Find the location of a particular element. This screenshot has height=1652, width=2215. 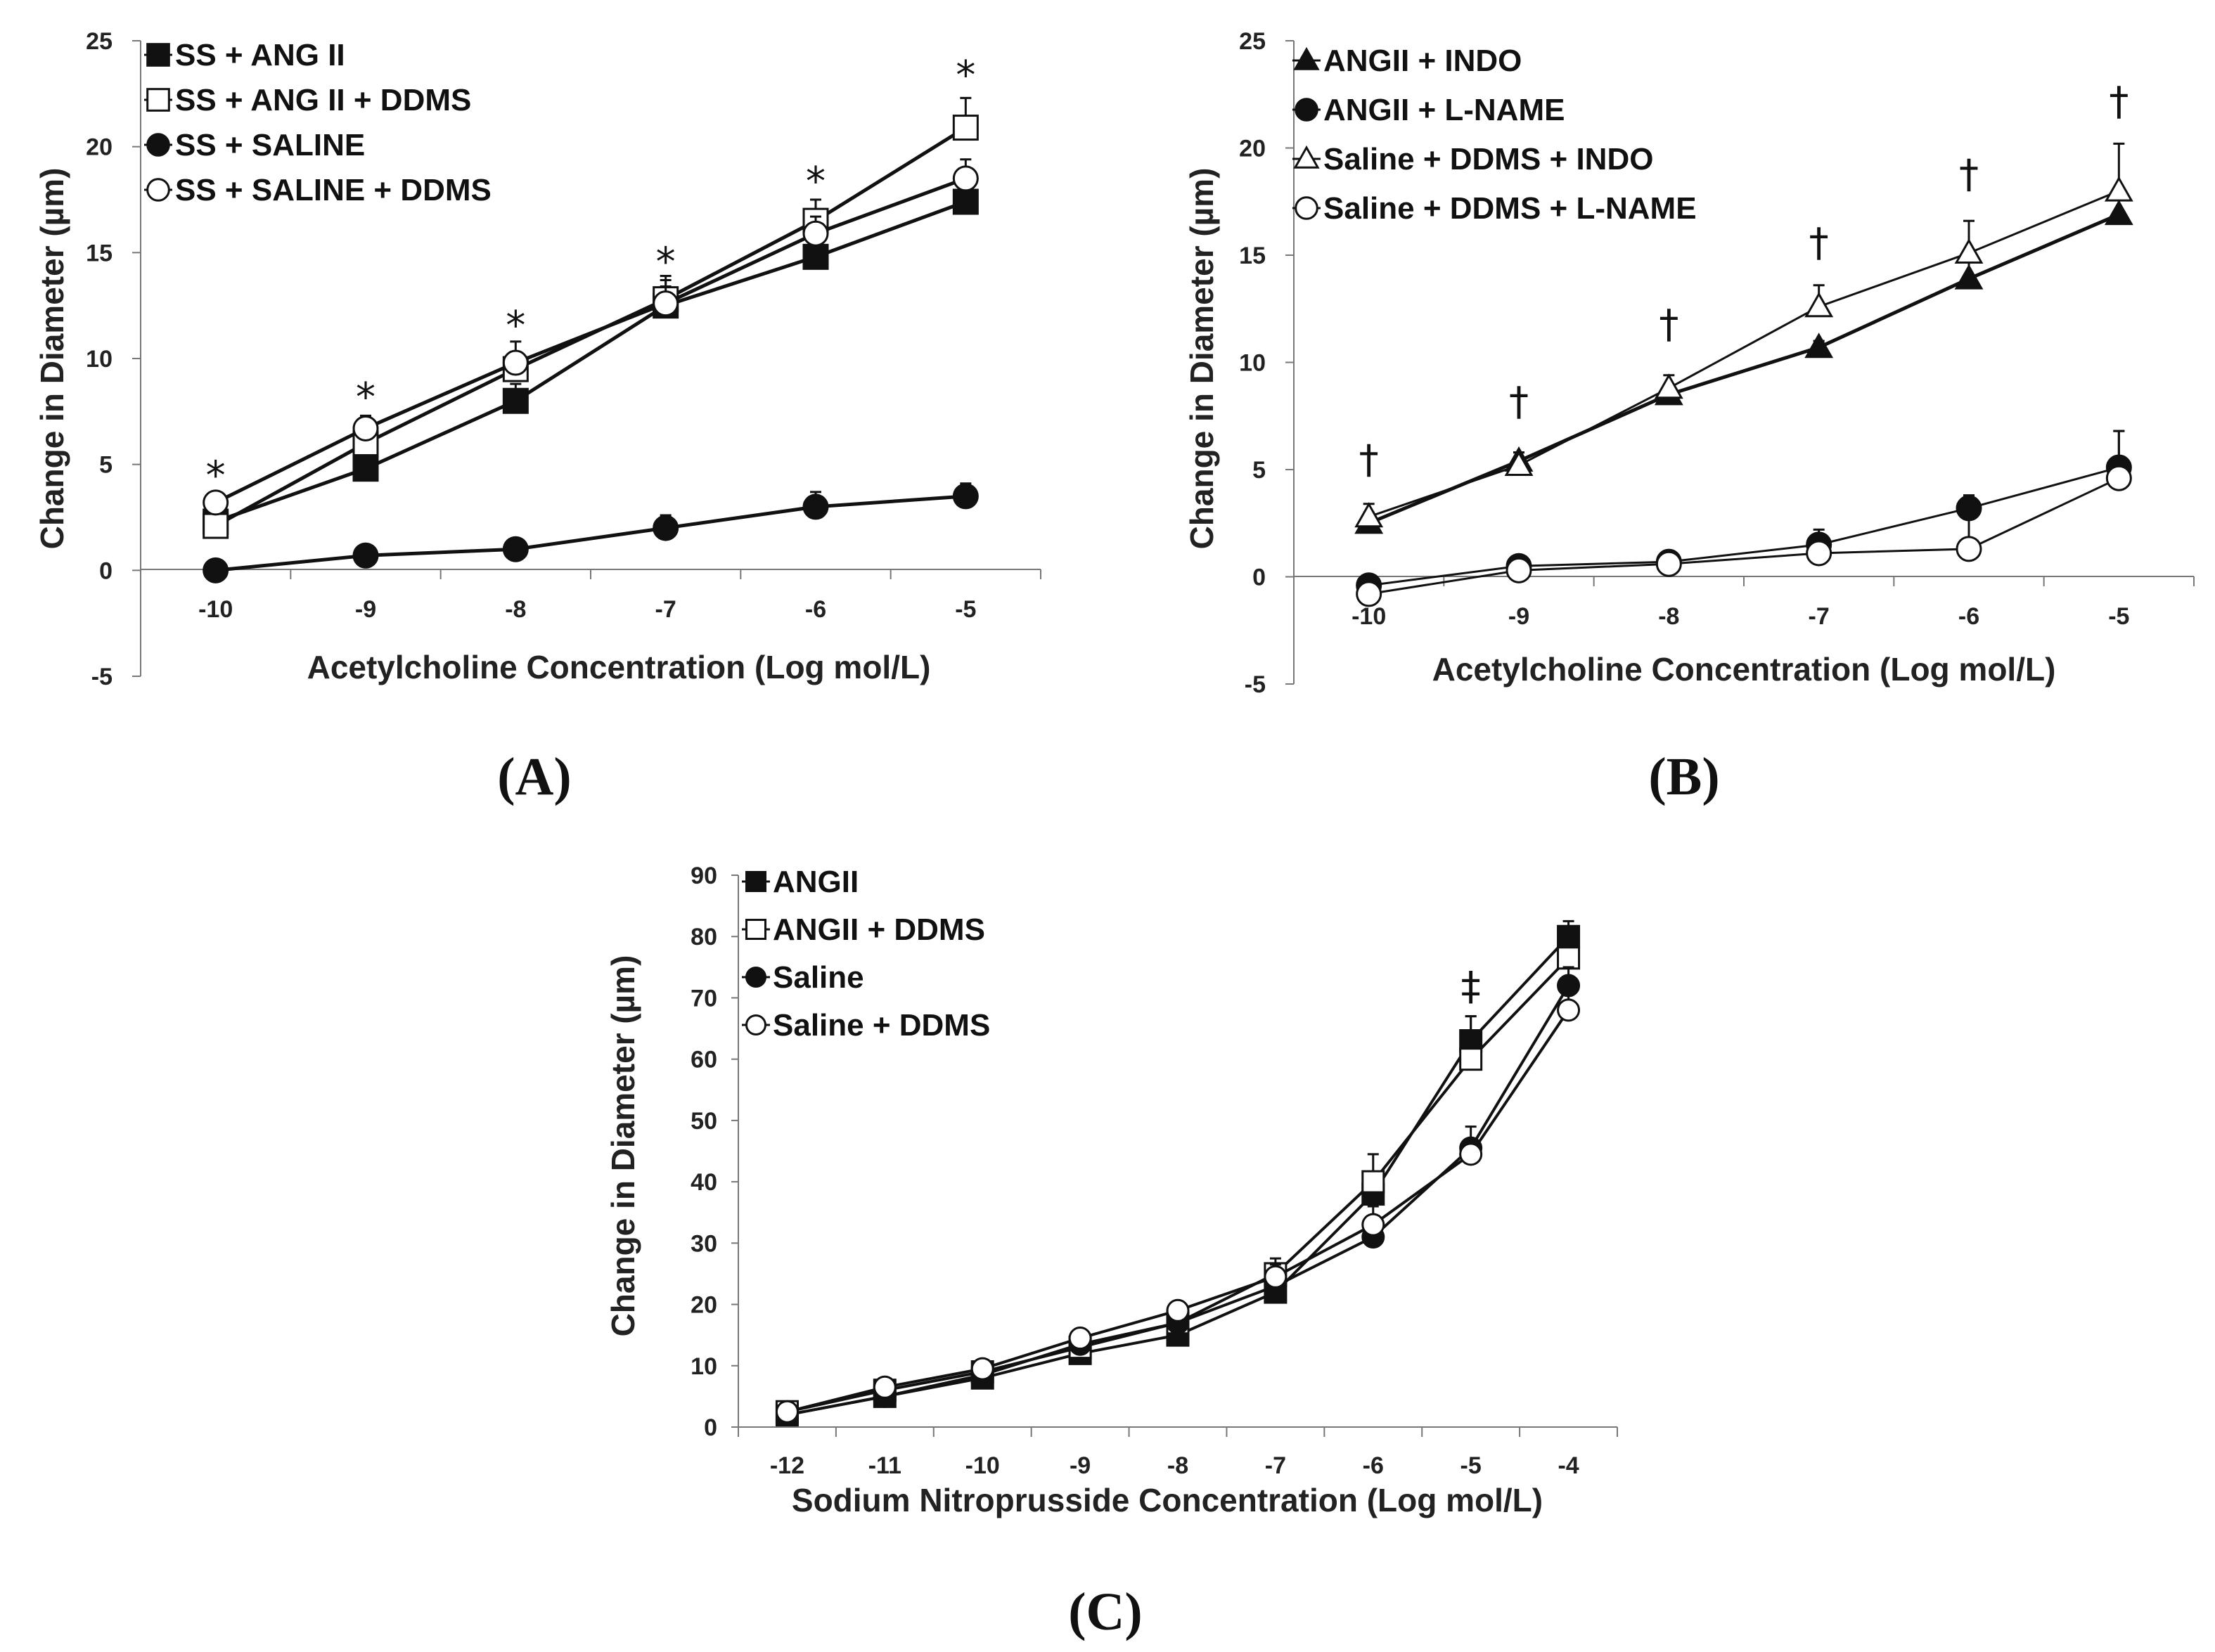

y-tick-label: 5 is located at coordinates (1259, 470).